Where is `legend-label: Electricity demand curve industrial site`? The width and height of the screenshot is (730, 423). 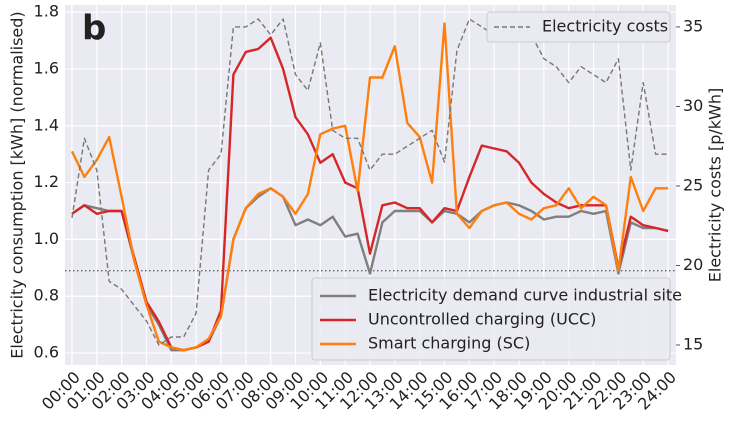
legend-label: Electricity demand curve industrial site is located at coordinates (525, 295).